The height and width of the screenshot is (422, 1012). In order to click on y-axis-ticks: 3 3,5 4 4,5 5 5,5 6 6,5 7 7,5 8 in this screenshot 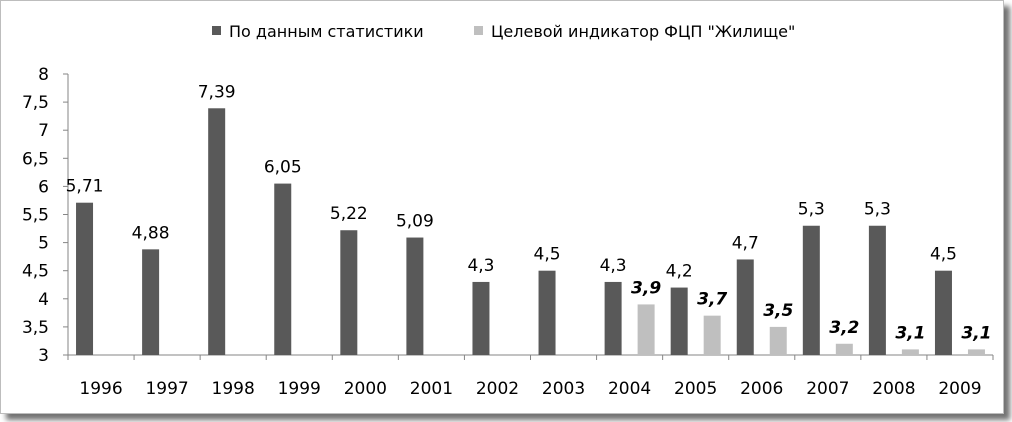, I will do `click(45, 215)`.